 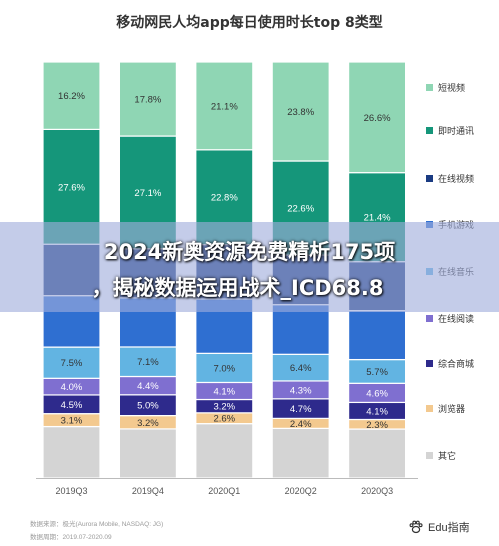 I want to click on x-tick-label: 2019Q4, so click(x=148, y=491).